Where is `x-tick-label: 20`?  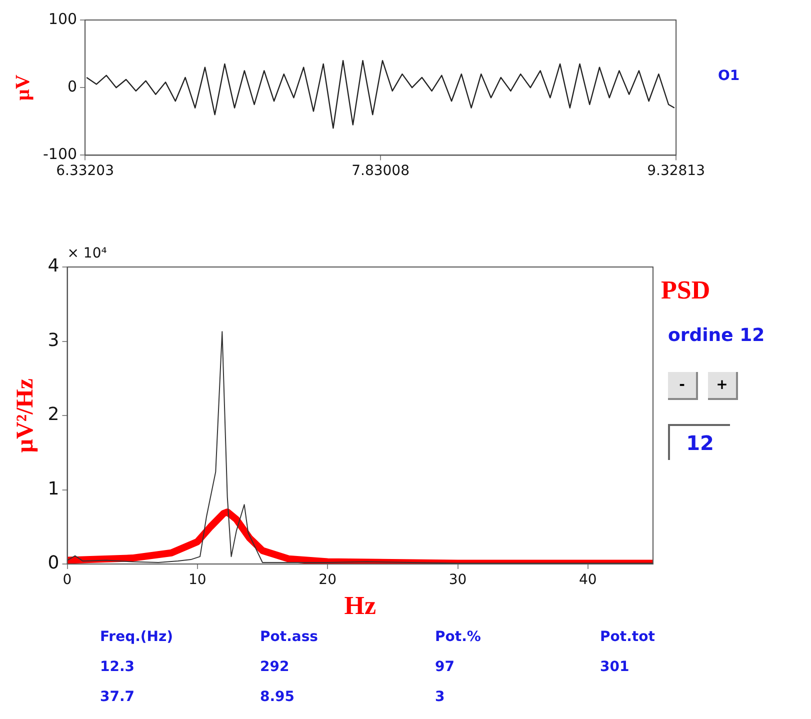
x-tick-label: 20 is located at coordinates (327, 580).